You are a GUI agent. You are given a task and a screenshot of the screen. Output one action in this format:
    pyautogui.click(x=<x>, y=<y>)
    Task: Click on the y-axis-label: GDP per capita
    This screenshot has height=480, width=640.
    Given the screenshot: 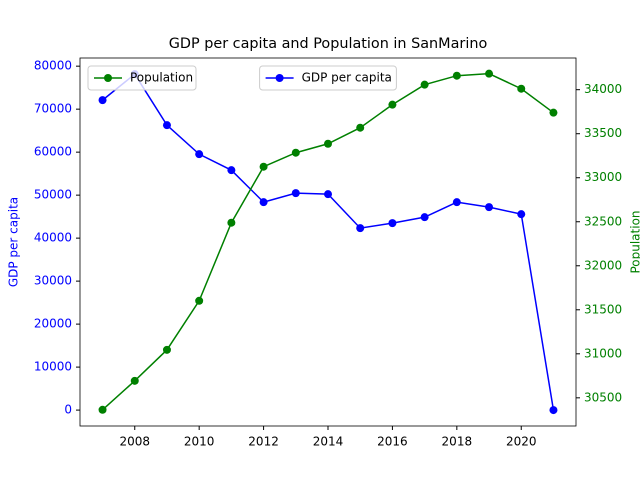 What is the action you would take?
    pyautogui.click(x=14, y=242)
    